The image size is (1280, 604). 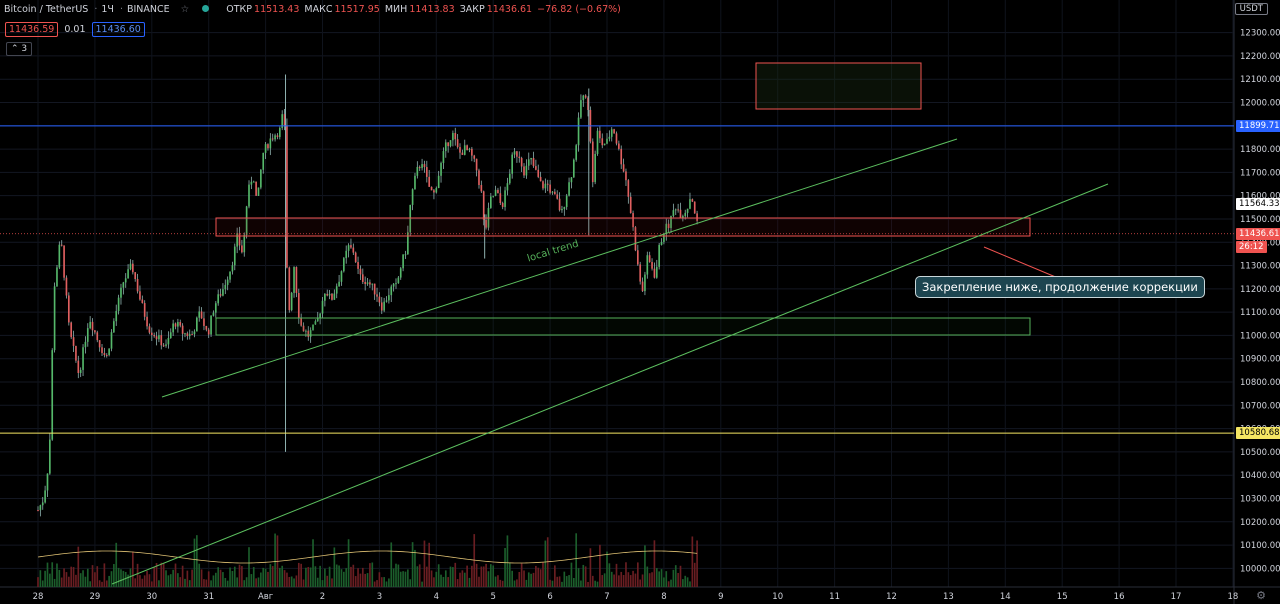 I want to click on price-tick-label: 12100.00, so click(x=1260, y=80).